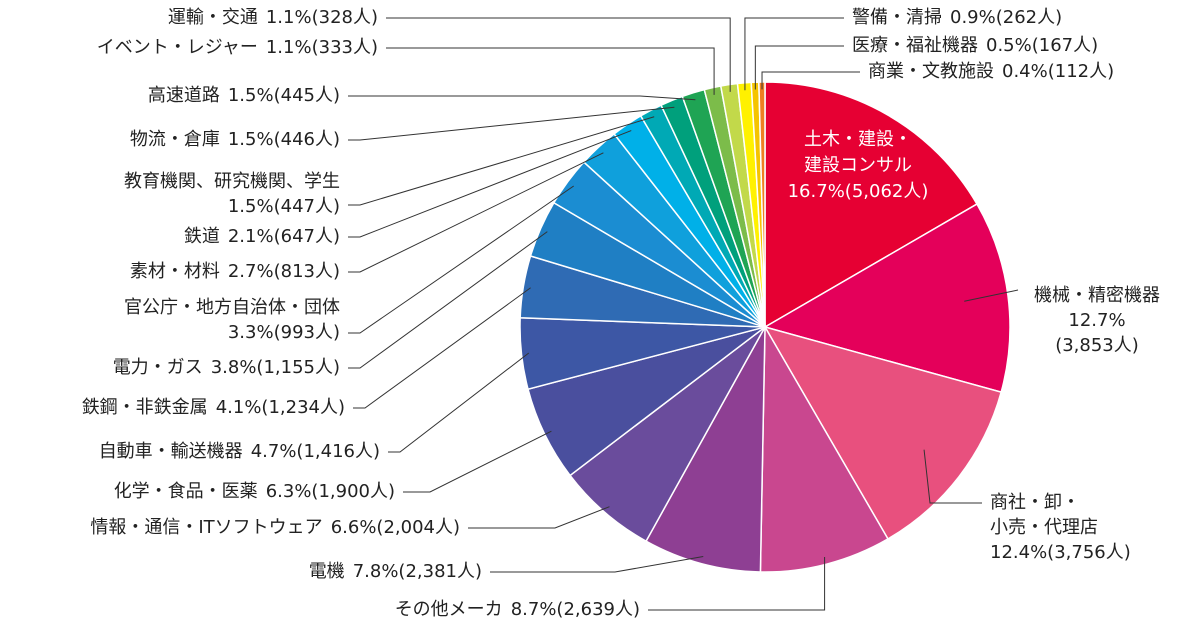 This screenshot has height=640, width=1200. Describe the element at coordinates (1042, 45) in the screenshot. I see `label-line: 0.5%(167人)` at that location.